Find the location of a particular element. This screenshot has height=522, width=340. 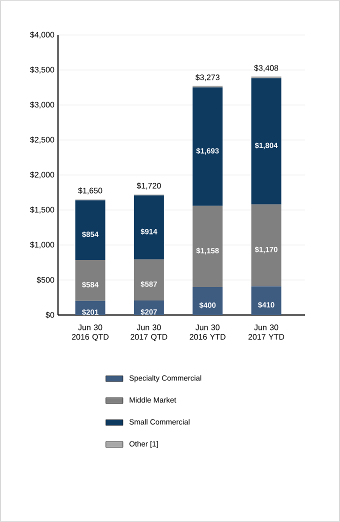

y-tick-label: $2,500 is located at coordinates (42, 140).